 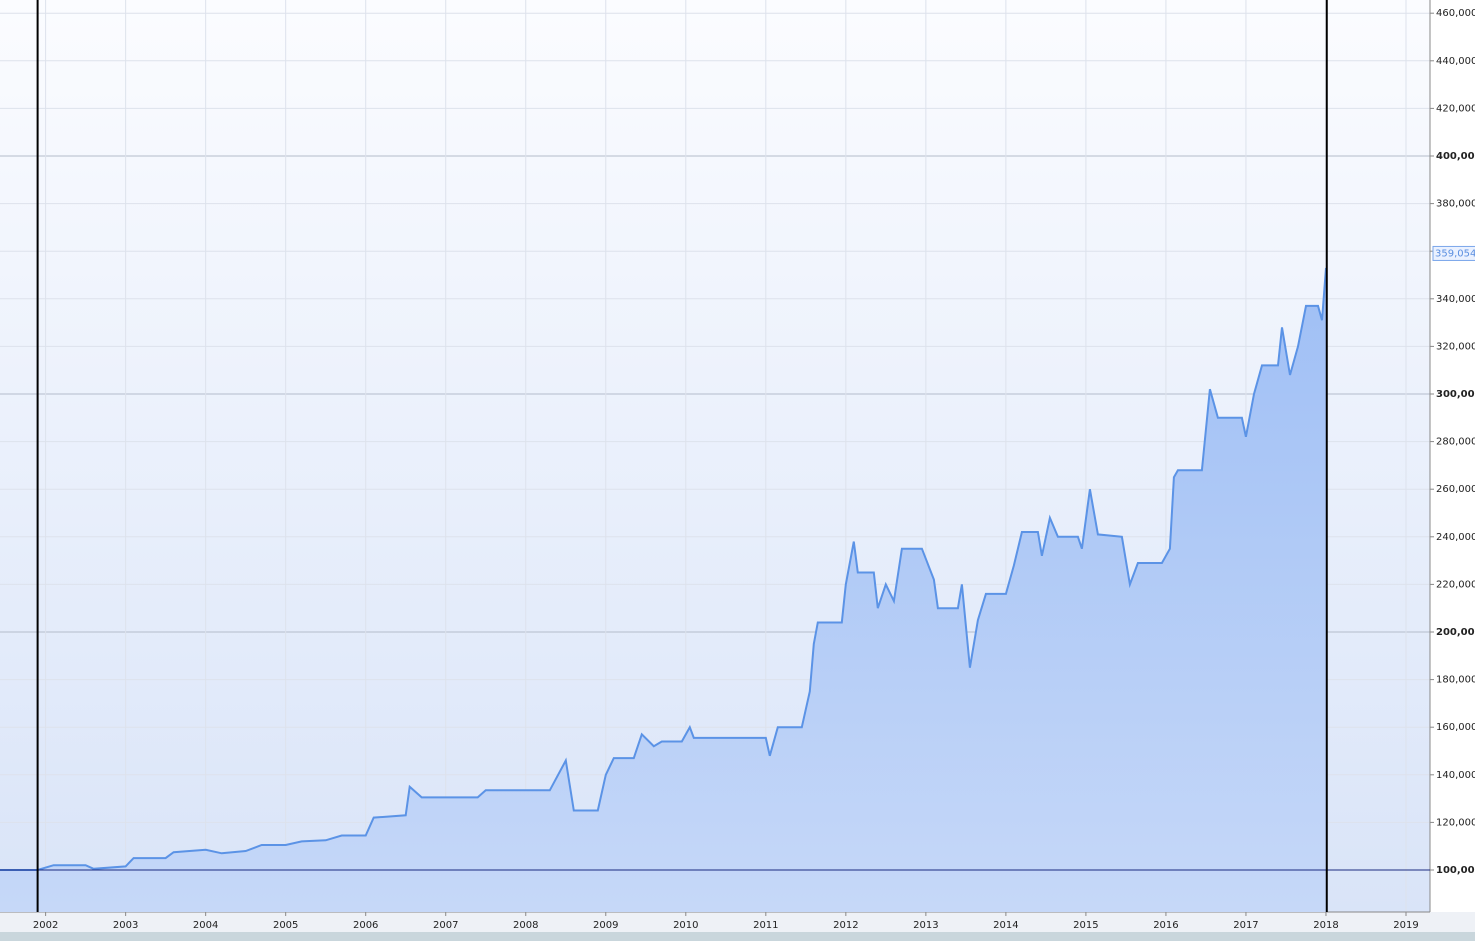 I want to click on current-value-label: 359,054, so click(x=1455, y=253).